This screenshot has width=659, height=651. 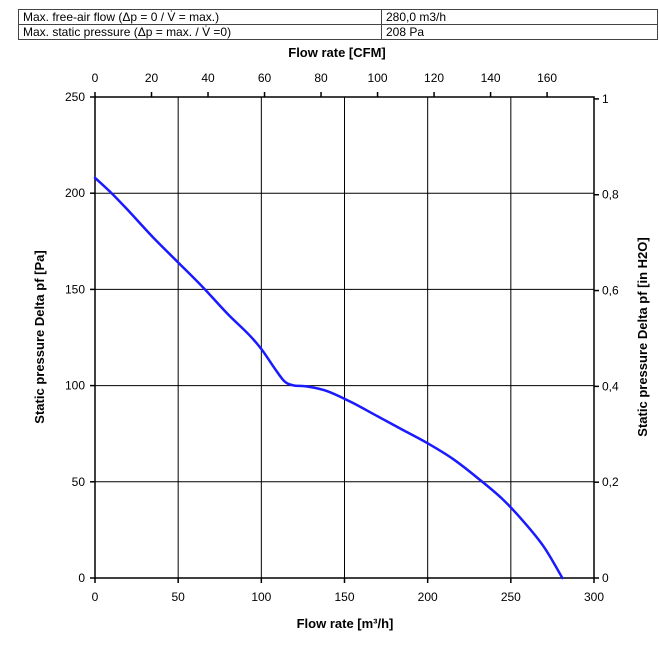 I want to click on x2-tick-label: 0, so click(x=95, y=78).